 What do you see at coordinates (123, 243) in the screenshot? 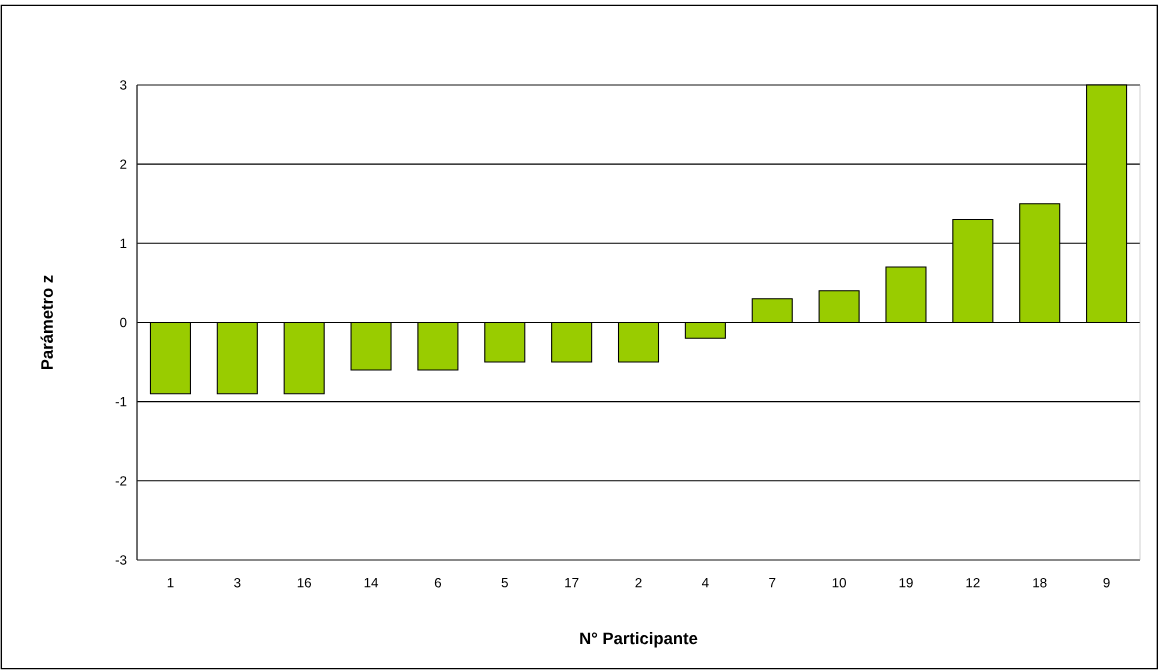
I see `y-tick-label: 1` at bounding box center [123, 243].